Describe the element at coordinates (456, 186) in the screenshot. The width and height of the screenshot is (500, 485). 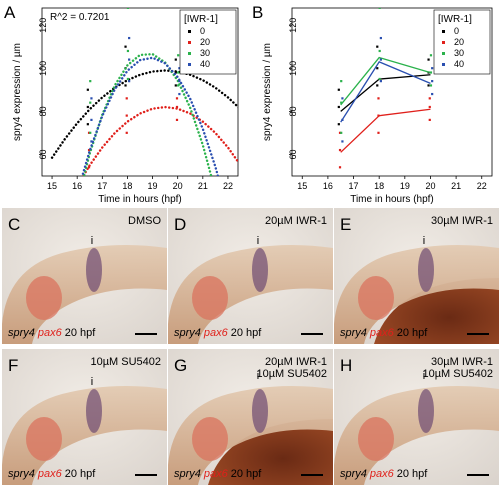
I see `x-tick-label: 21` at that location.